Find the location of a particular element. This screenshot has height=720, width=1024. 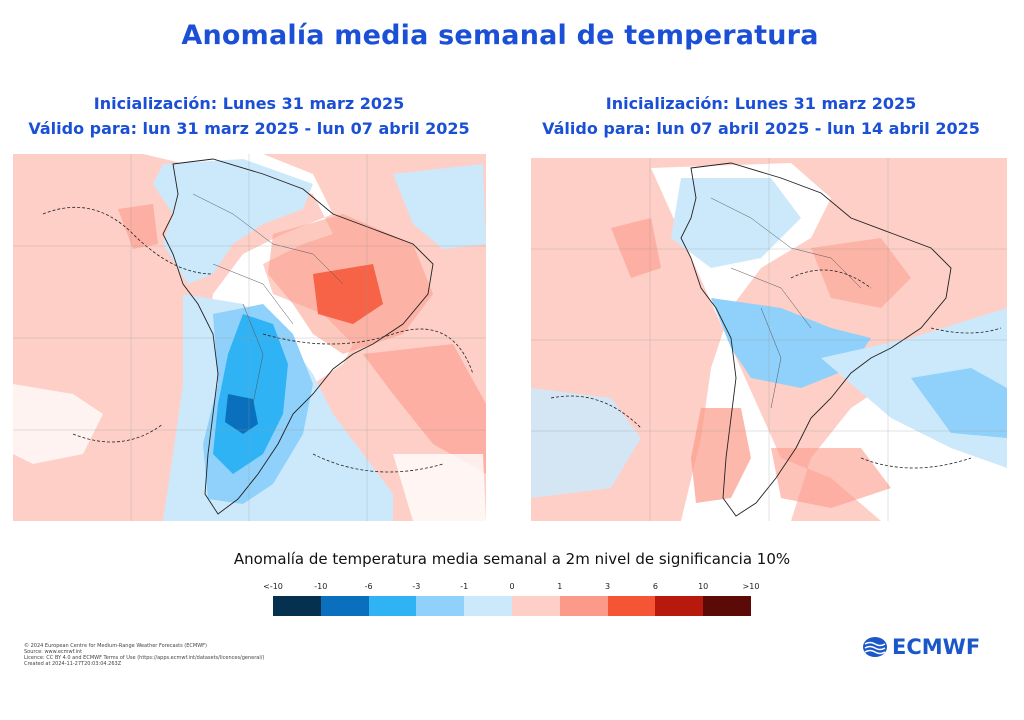

legend-tick-label: 1 is located at coordinates (560, 586).